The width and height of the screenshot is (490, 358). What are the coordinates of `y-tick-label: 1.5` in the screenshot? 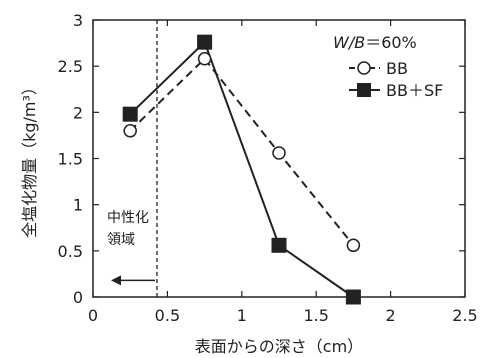 It's located at (70, 159).